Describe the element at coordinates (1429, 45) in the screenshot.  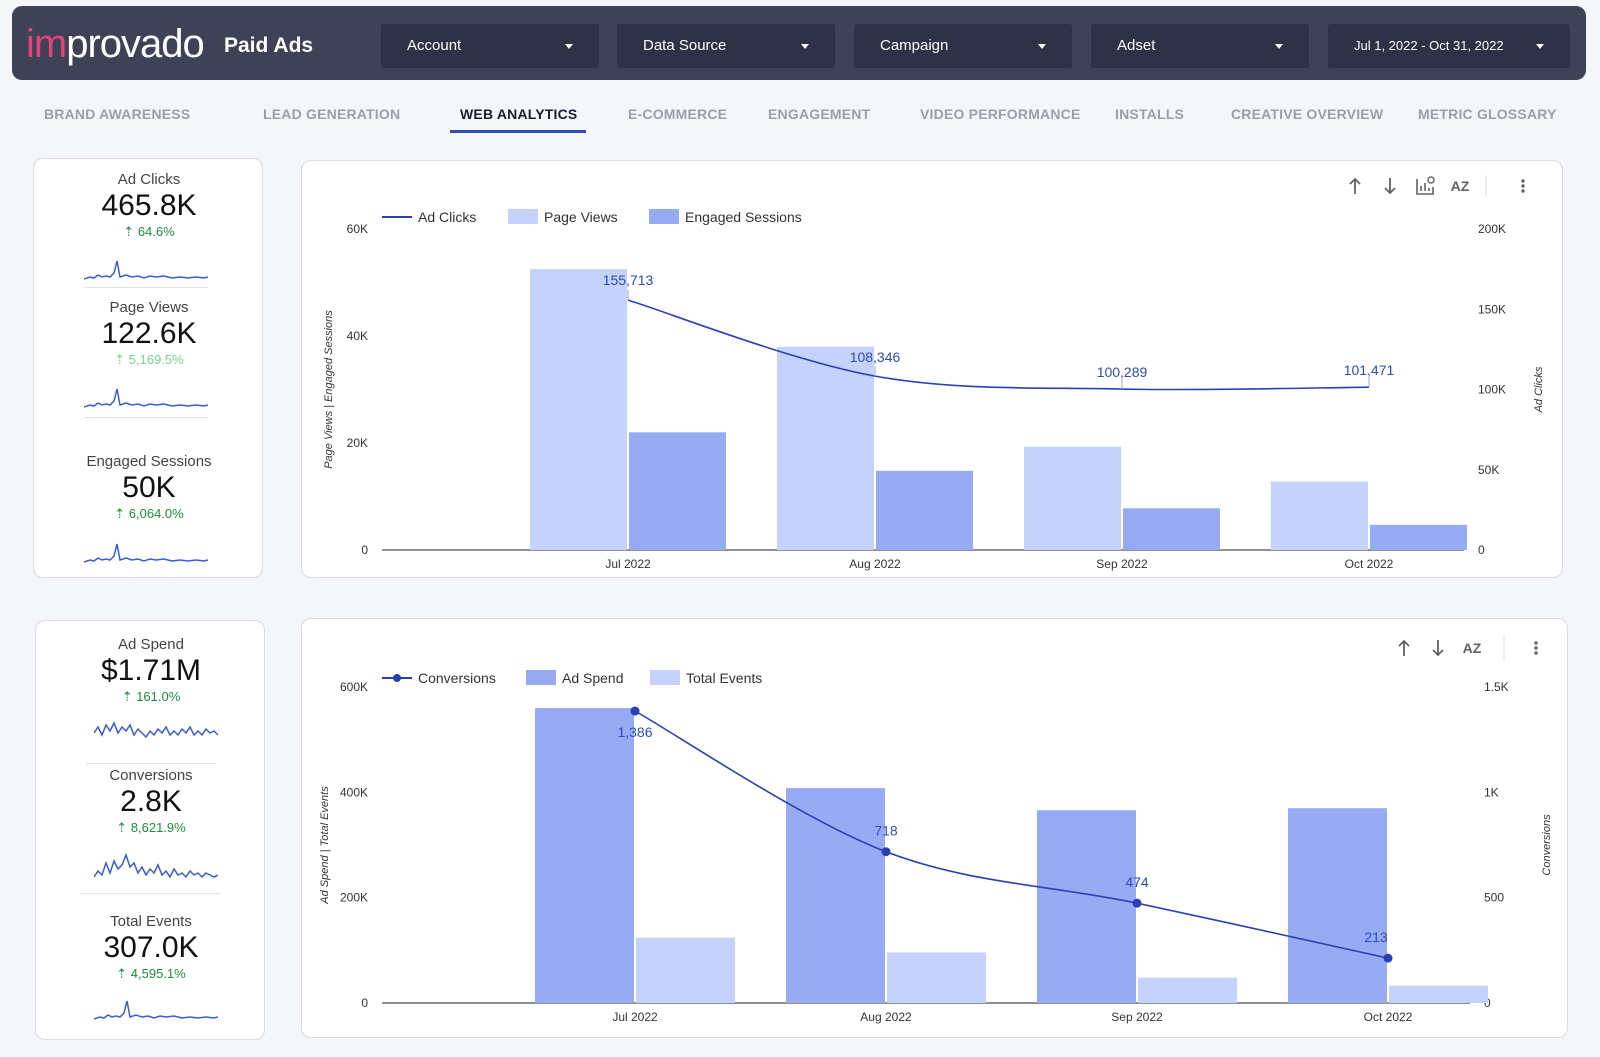
I see `date-range-label: Jul 1, 2022 - Oct 31, 2022` at that location.